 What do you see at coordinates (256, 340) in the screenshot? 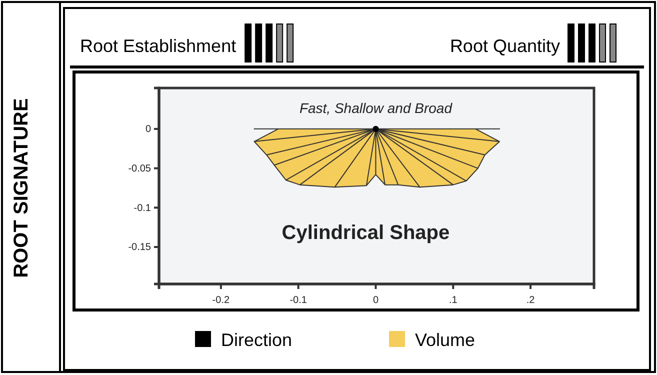
I see `legend-label: Direction` at bounding box center [256, 340].